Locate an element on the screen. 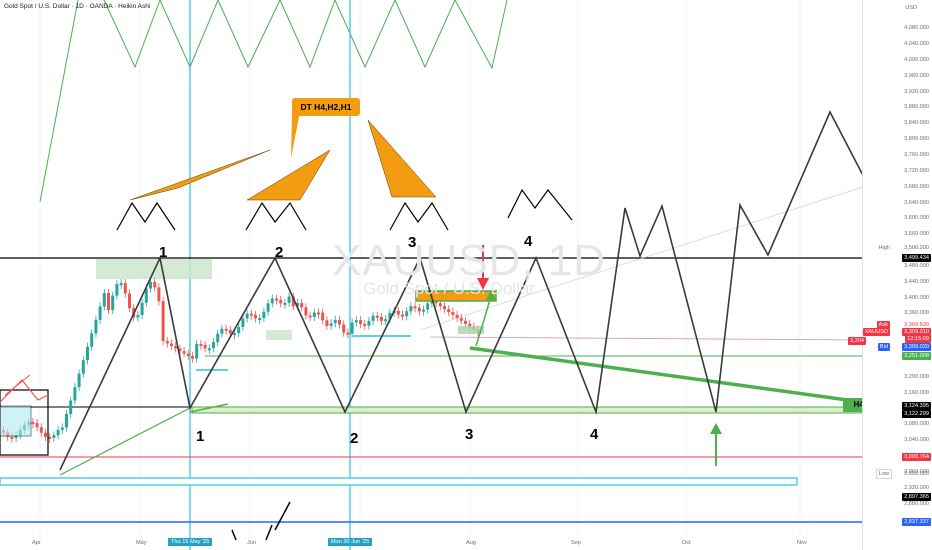 Image resolution: width=932 pixels, height=550 pixels. top-wave-zigzag is located at coordinates (305, 35).